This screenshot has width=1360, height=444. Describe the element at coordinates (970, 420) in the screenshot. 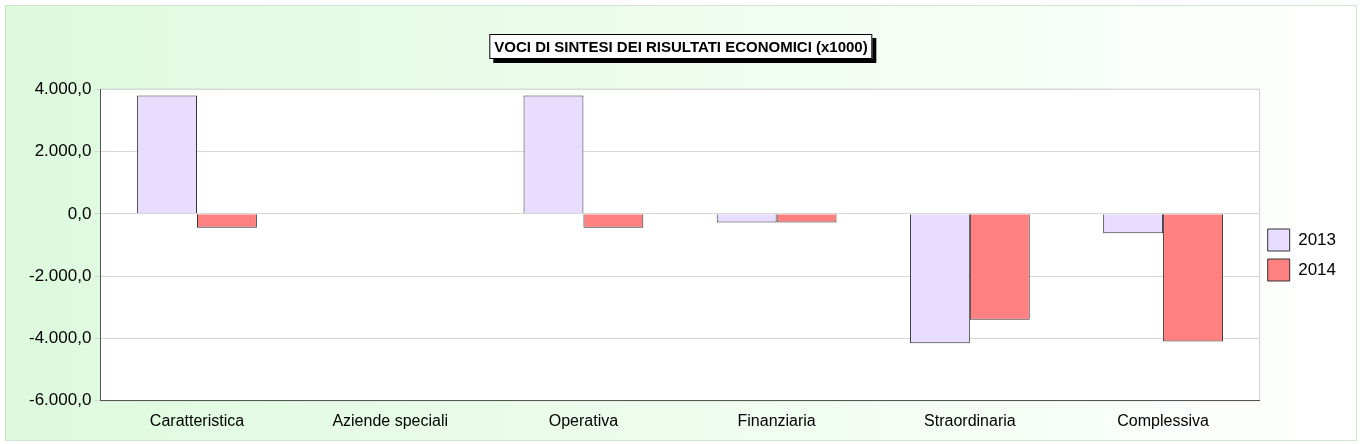

I see `x-tick-label: Straordinaria` at that location.